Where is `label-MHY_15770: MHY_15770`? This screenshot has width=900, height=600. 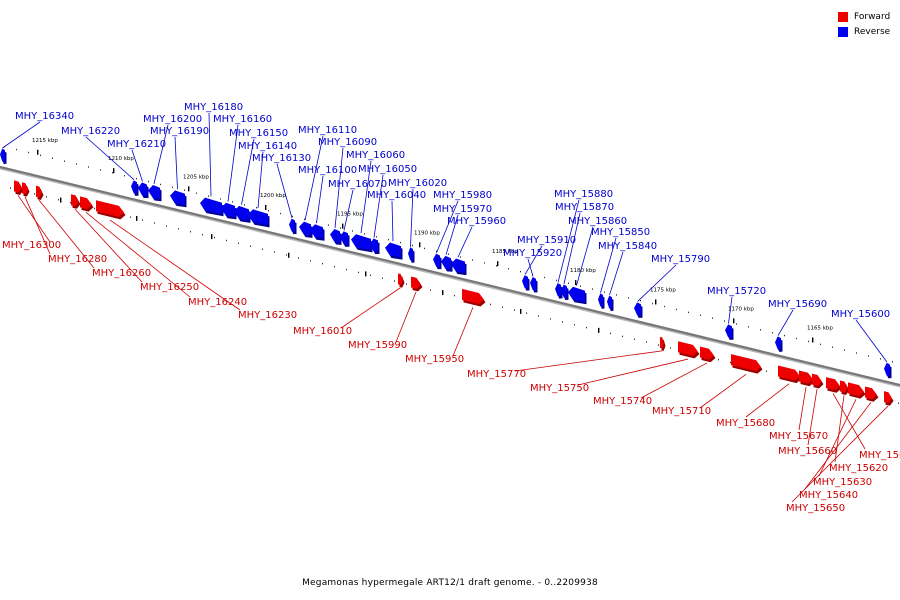
label-MHY_15770: MHY_15770 is located at coordinates (496, 374).